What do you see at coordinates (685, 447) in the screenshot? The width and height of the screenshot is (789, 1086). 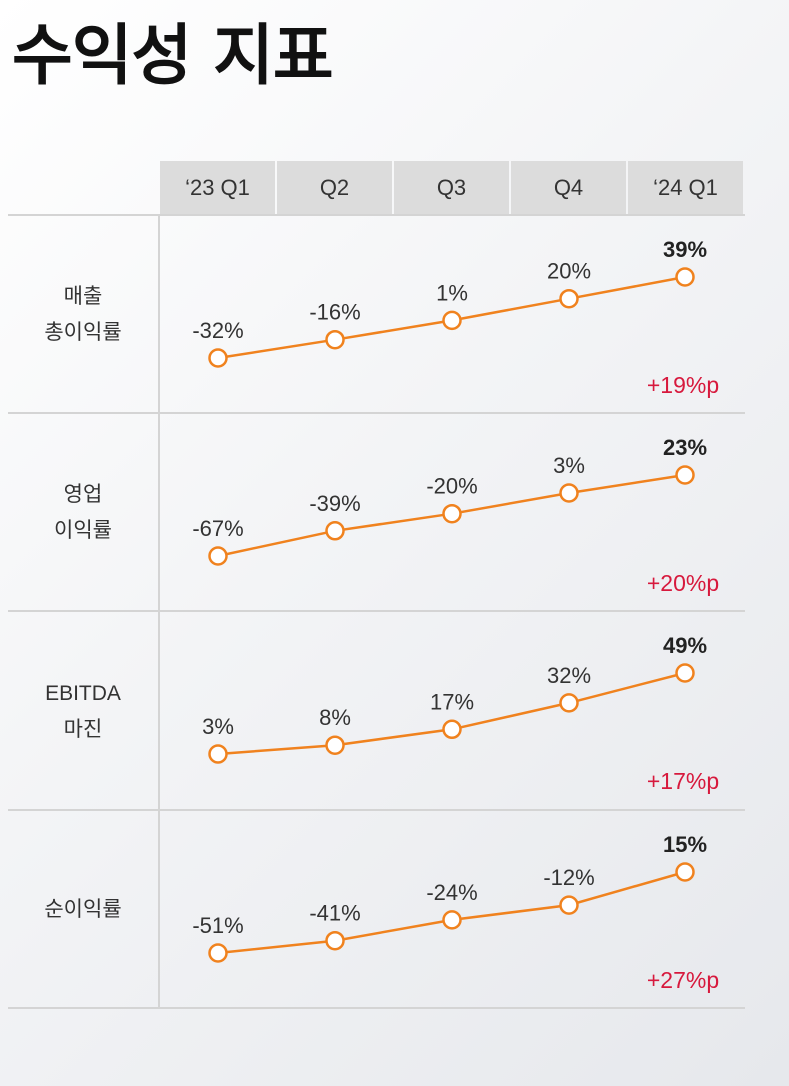 I see `data-label: 23%` at bounding box center [685, 447].